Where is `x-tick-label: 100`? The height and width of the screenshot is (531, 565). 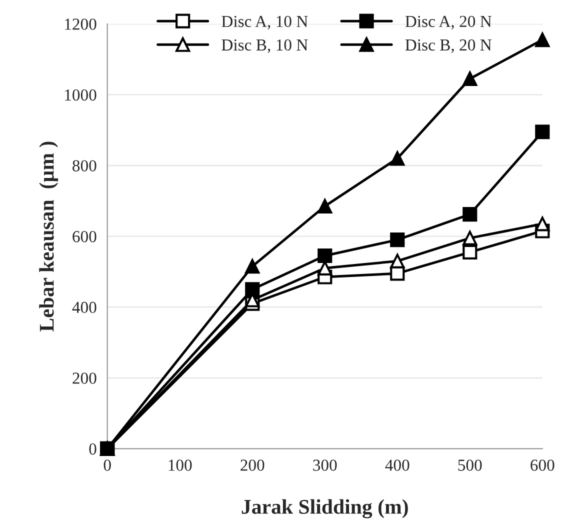 x-tick-label: 100 is located at coordinates (180, 465).